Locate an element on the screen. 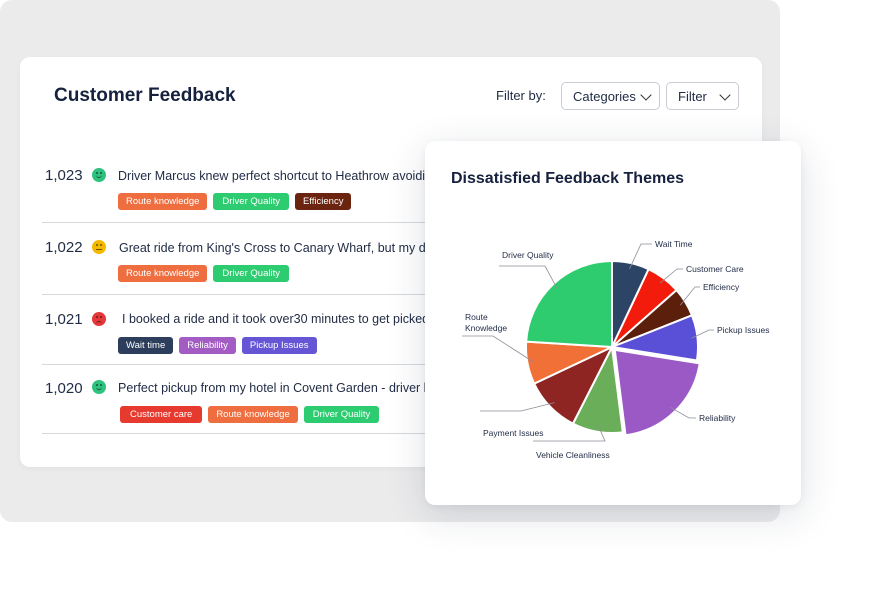 The image size is (890, 600). categories-dropdown-label: Categories is located at coordinates (604, 96).